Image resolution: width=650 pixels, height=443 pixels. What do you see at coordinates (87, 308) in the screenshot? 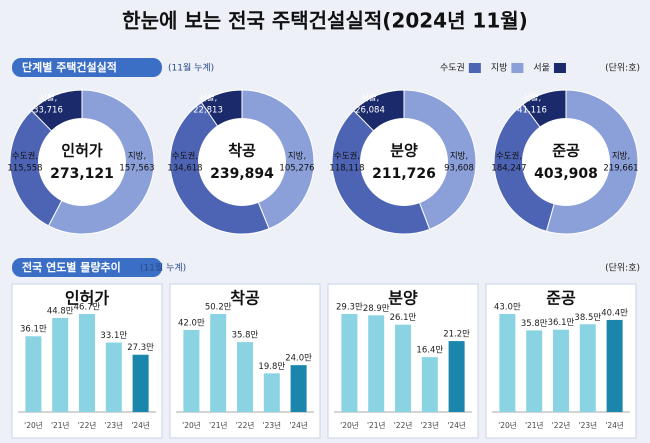
I see `bar-value: 46.7만` at bounding box center [87, 308].